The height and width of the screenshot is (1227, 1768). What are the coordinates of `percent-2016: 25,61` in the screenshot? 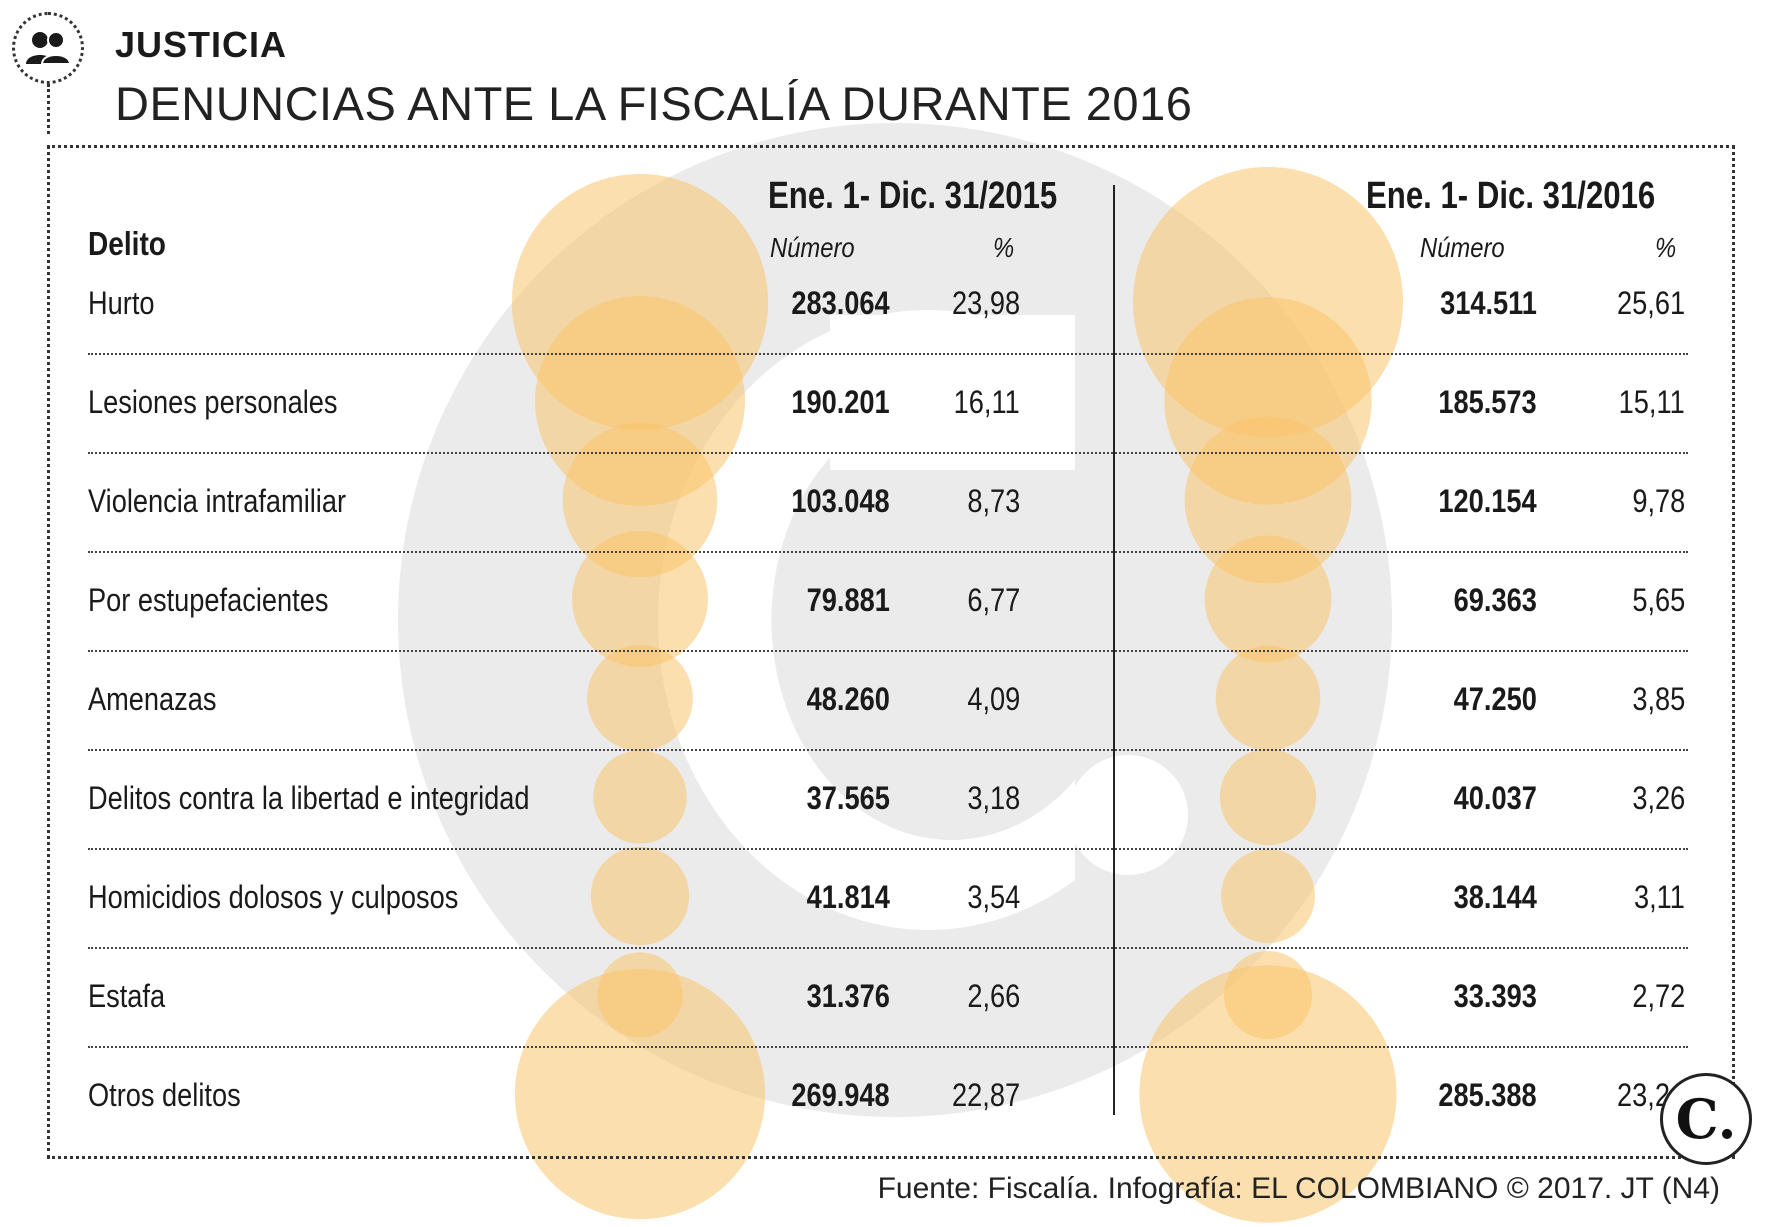 It's located at (1650, 303).